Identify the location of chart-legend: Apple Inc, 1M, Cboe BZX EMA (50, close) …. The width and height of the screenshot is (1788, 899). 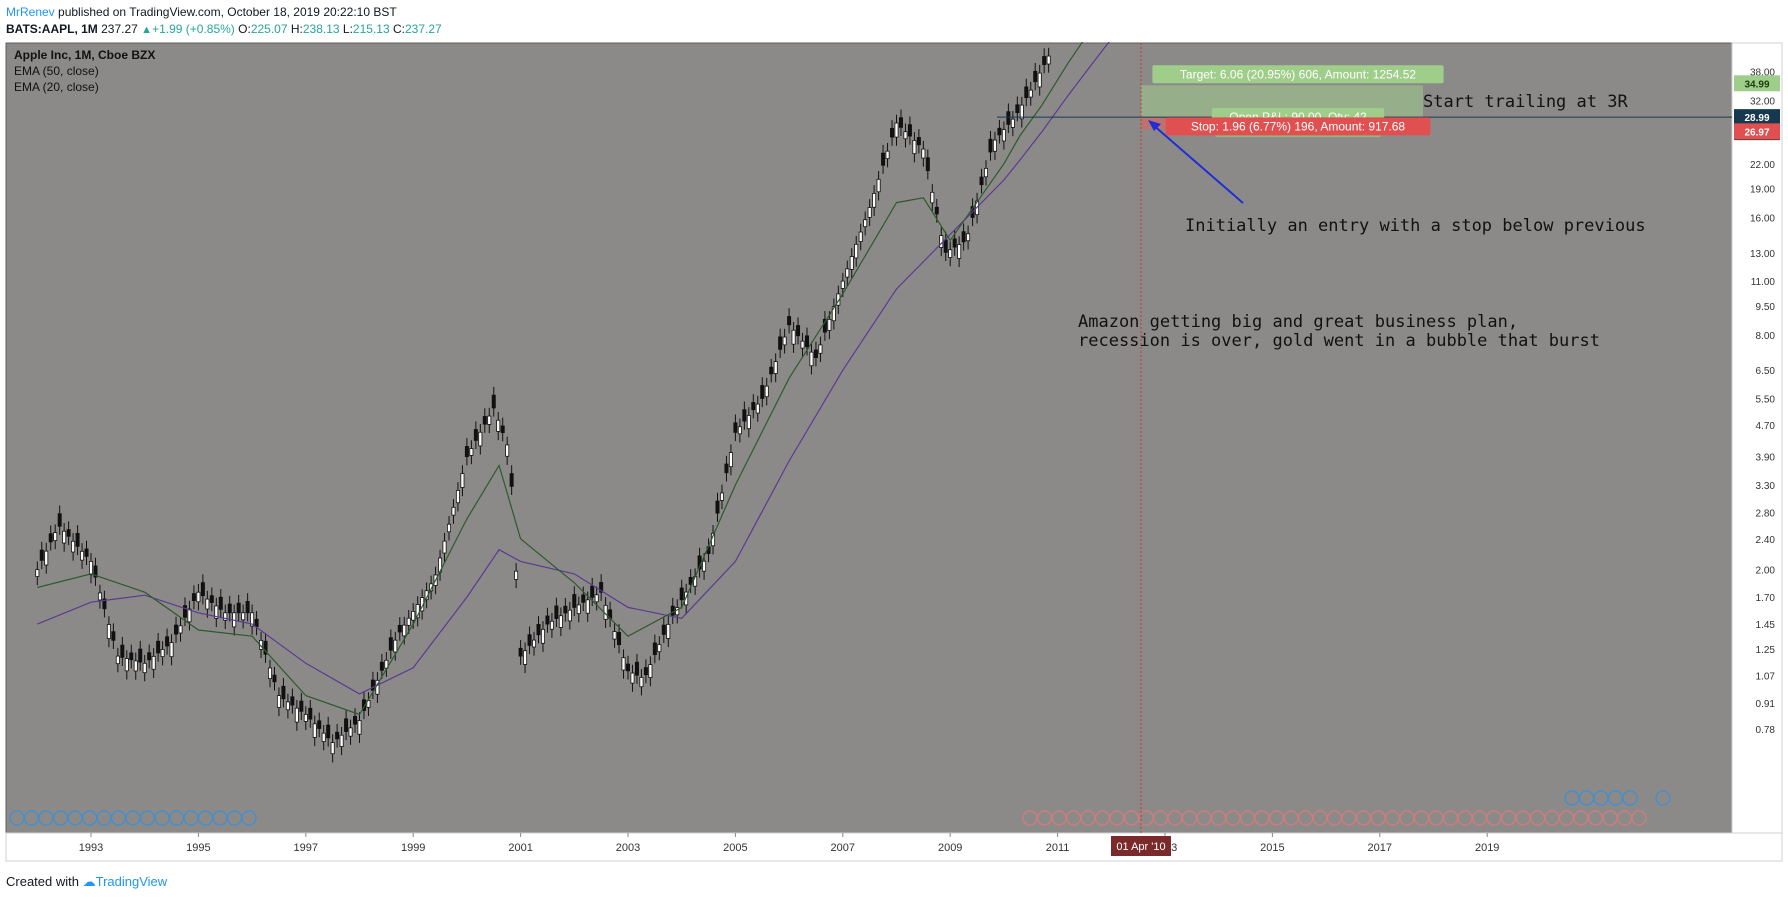
(84, 71).